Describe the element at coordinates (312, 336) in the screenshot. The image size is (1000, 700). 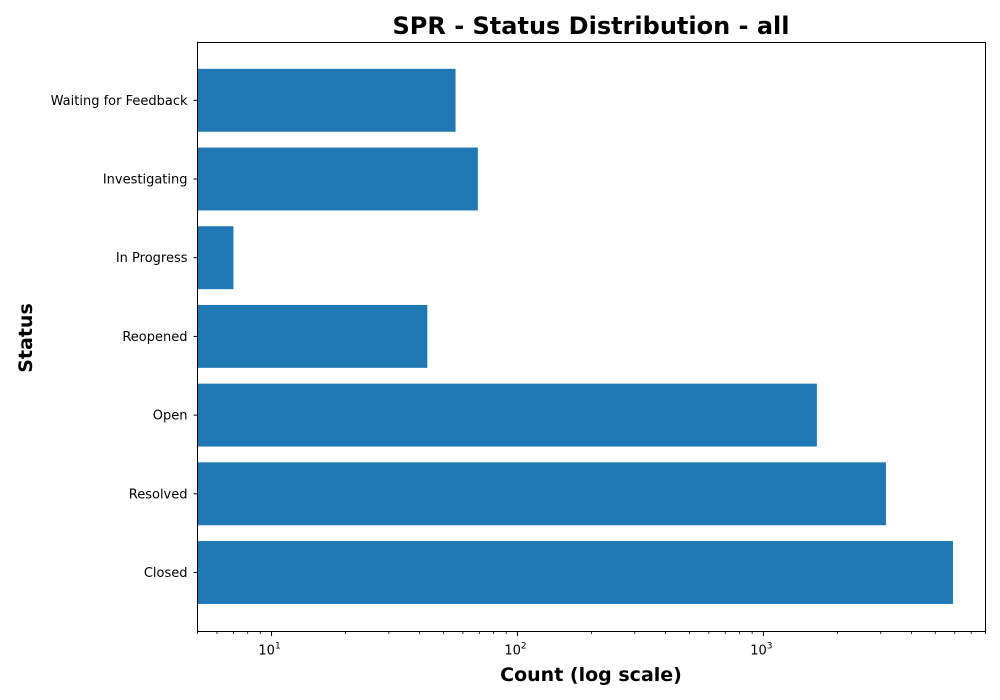
I see `bar-reopened` at that location.